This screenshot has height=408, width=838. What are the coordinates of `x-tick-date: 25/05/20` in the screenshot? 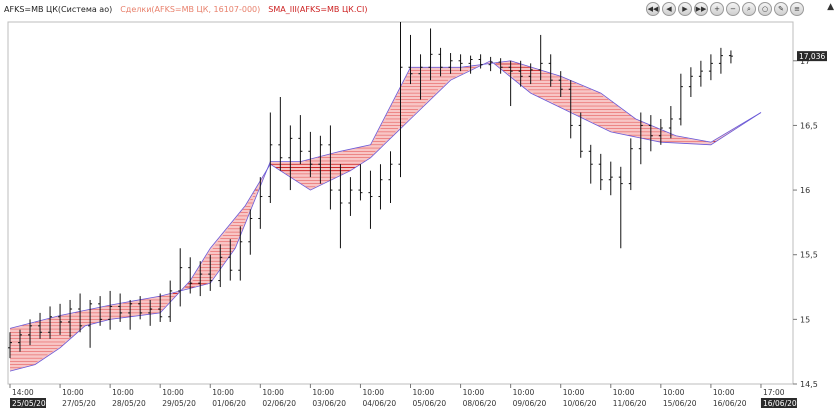 It's located at (29, 403).